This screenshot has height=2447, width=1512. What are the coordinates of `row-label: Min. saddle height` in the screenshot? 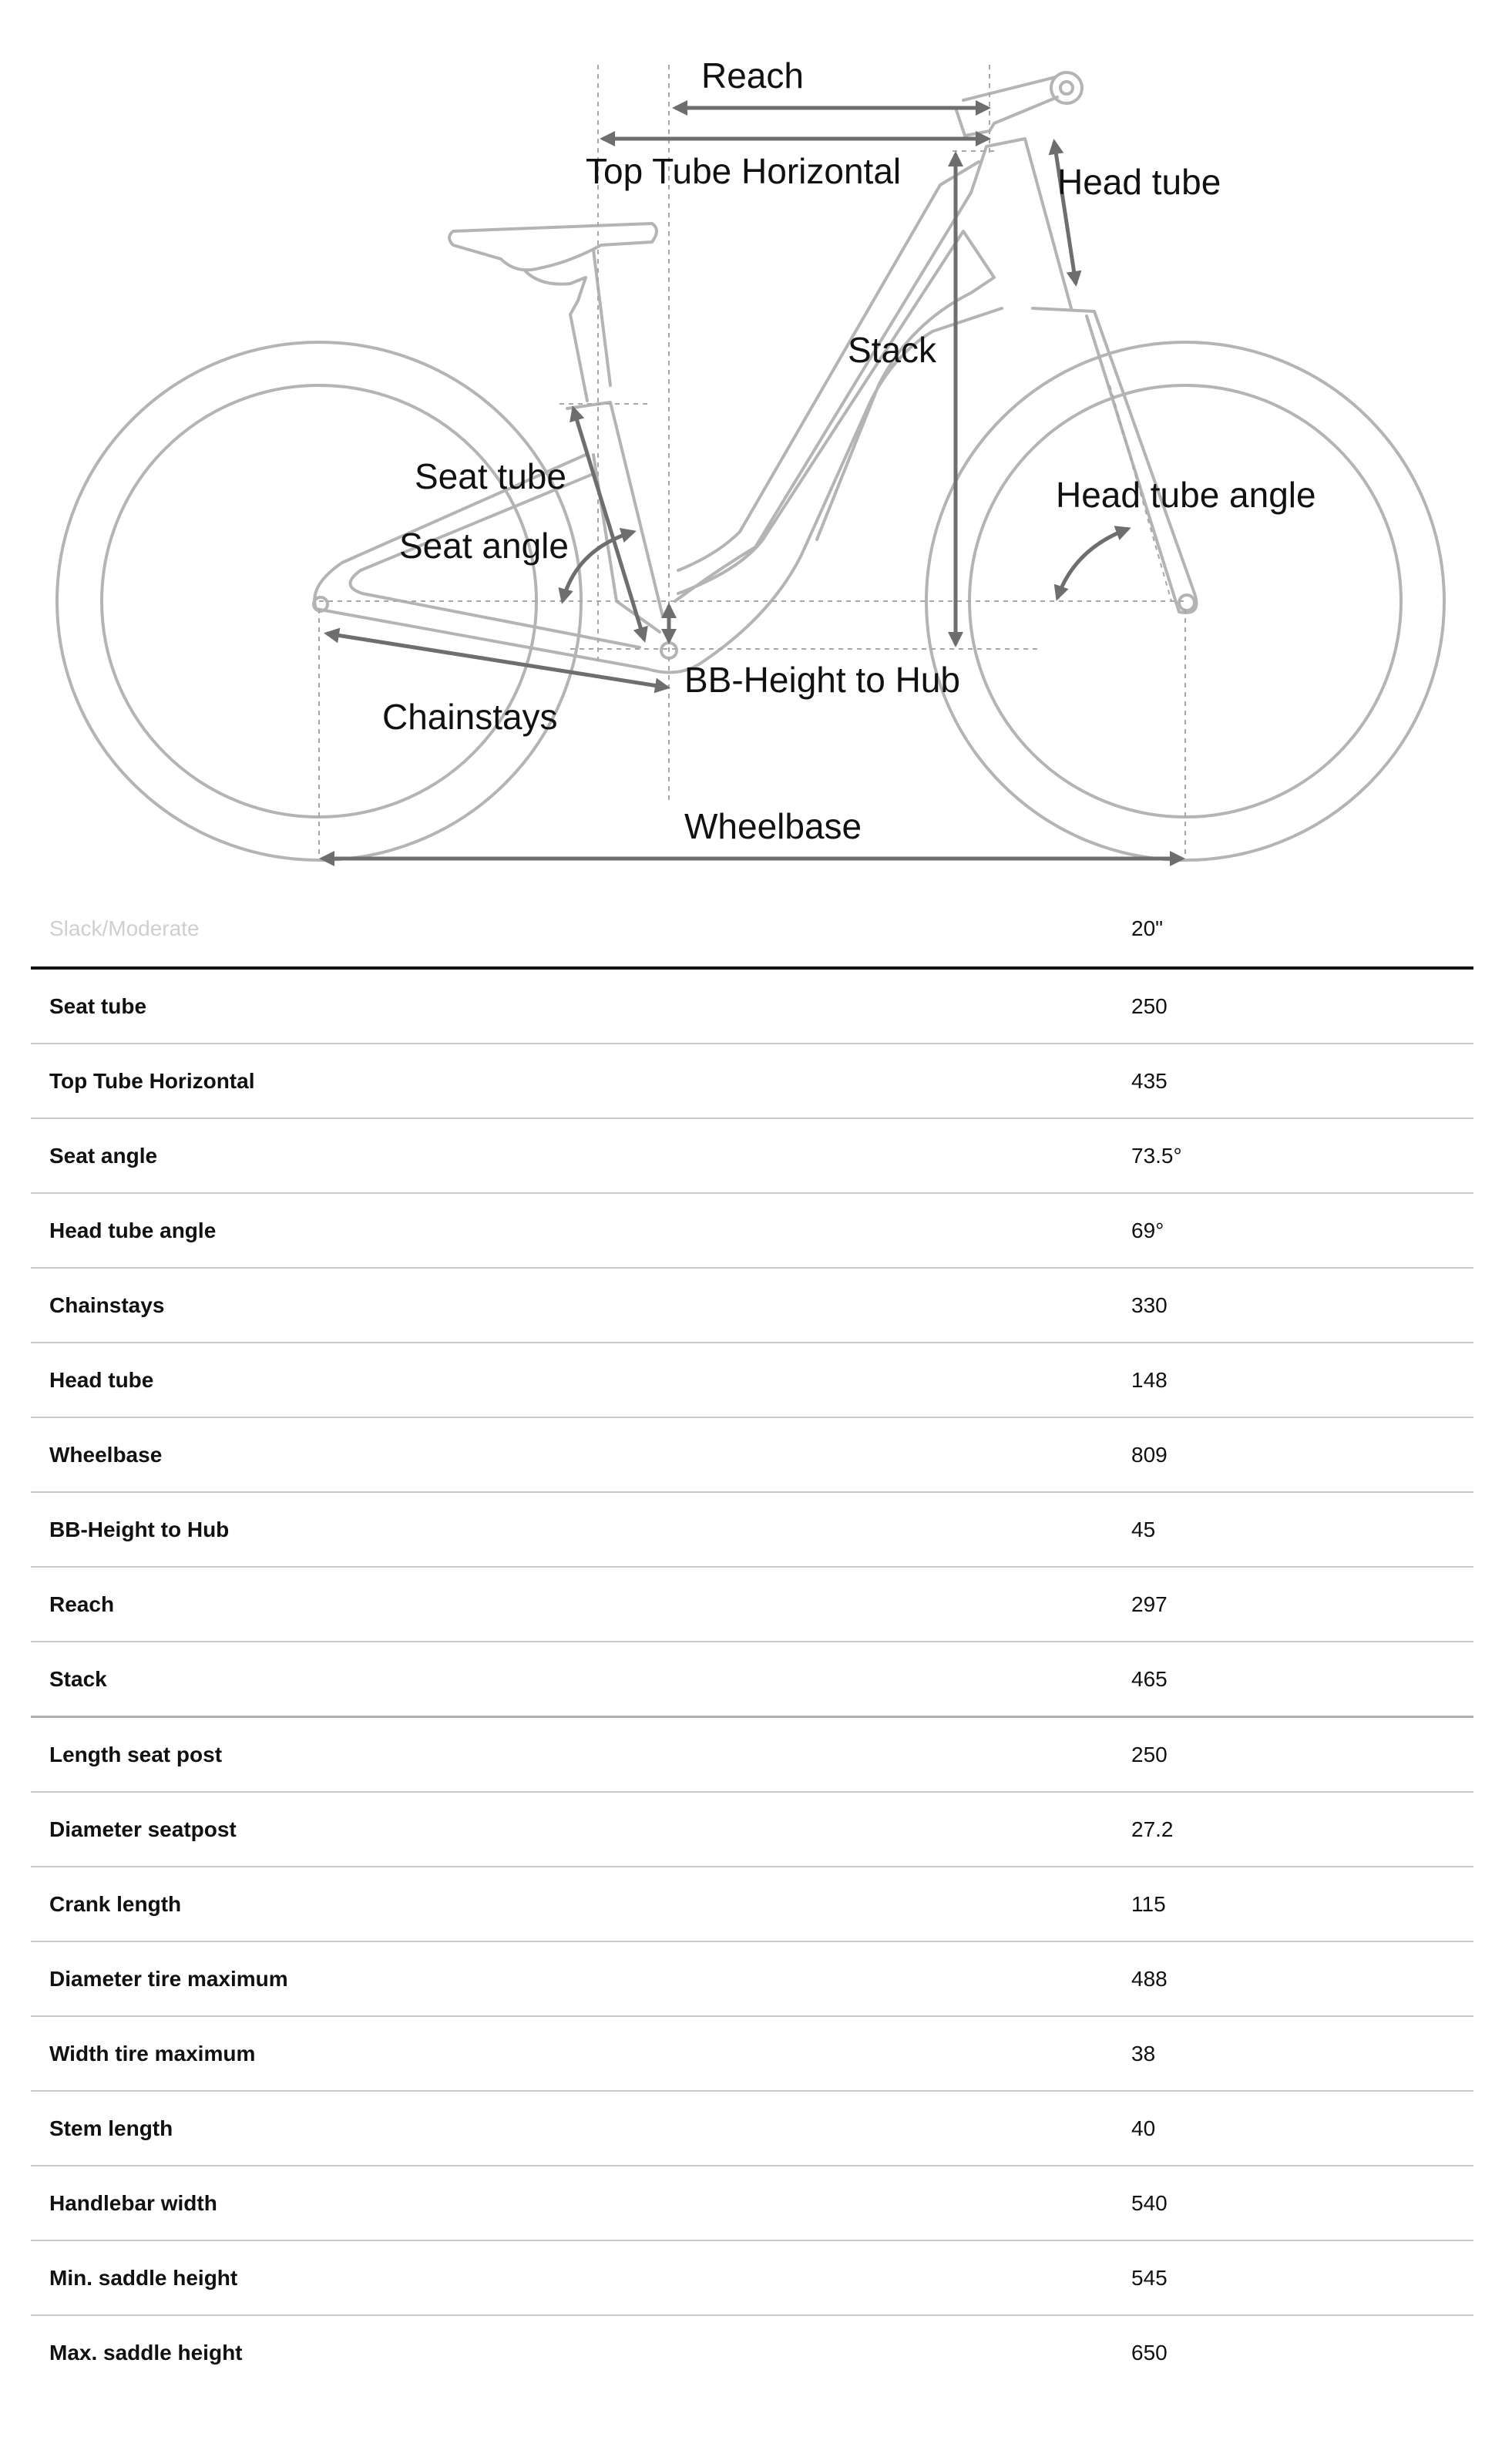 It's located at (144, 2277).